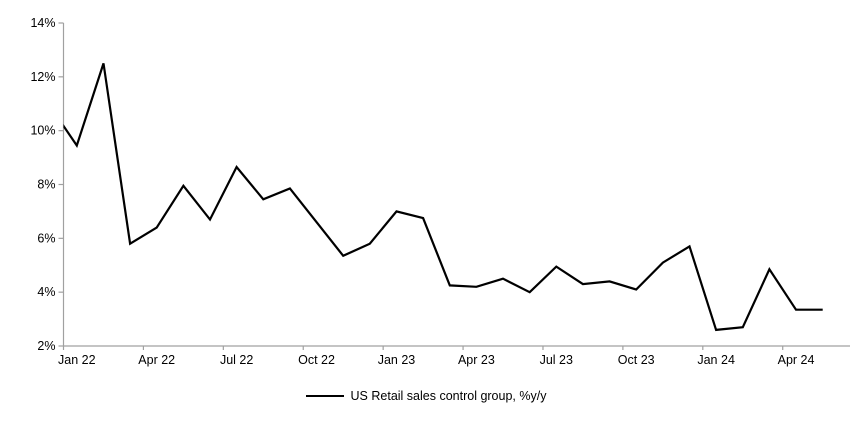 The height and width of the screenshot is (423, 852). What do you see at coordinates (46, 185) in the screenshot?
I see `y-axis-label: 8%` at bounding box center [46, 185].